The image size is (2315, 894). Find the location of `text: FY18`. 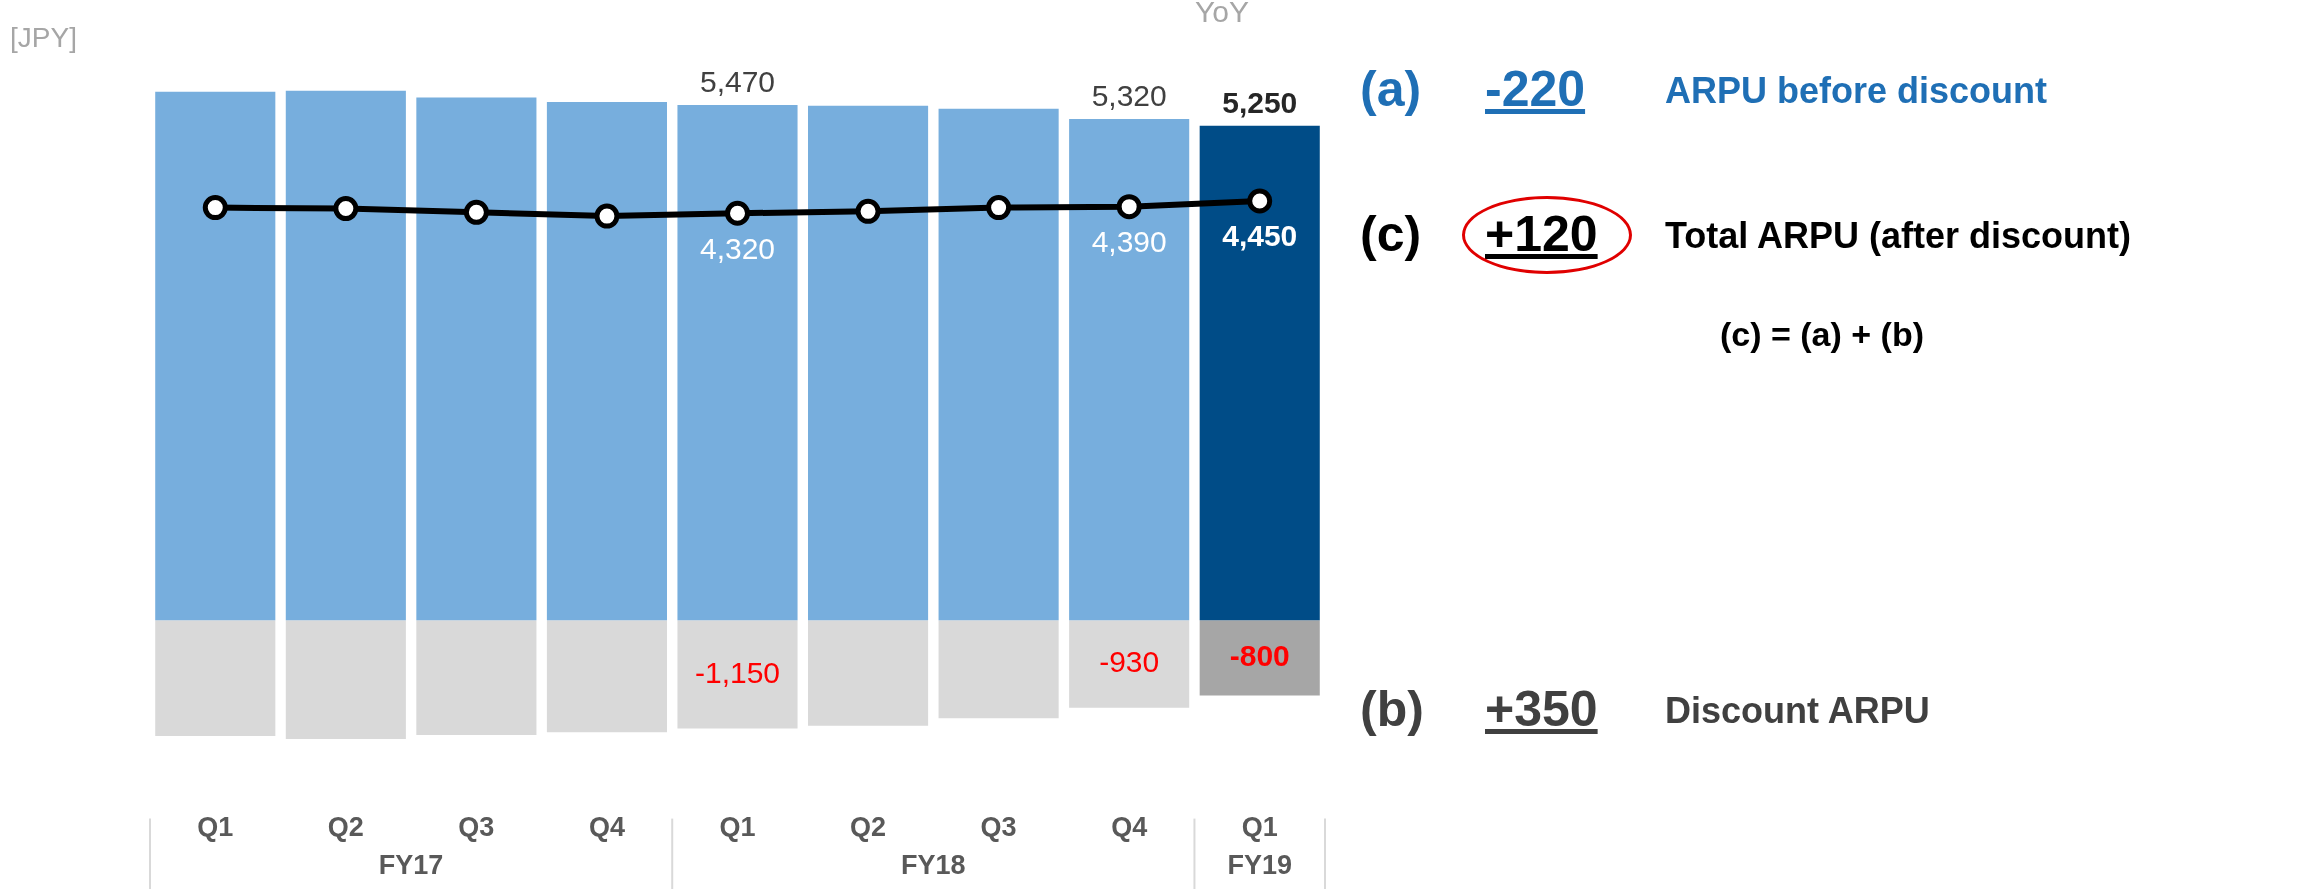

text: FY18 is located at coordinates (933, 864).